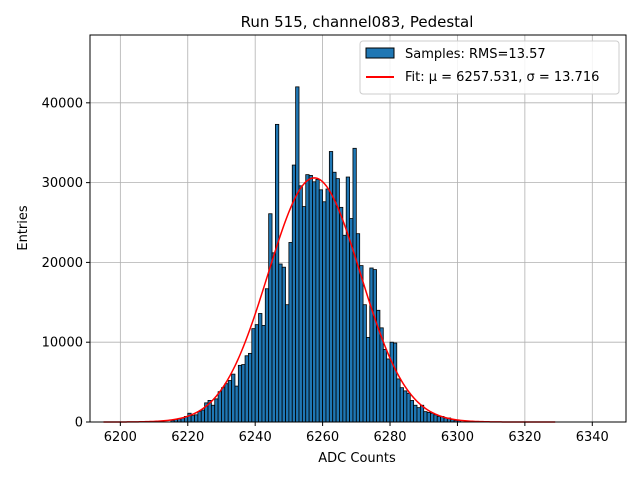  I want to click on y-axis-label: Entries, so click(23, 228).